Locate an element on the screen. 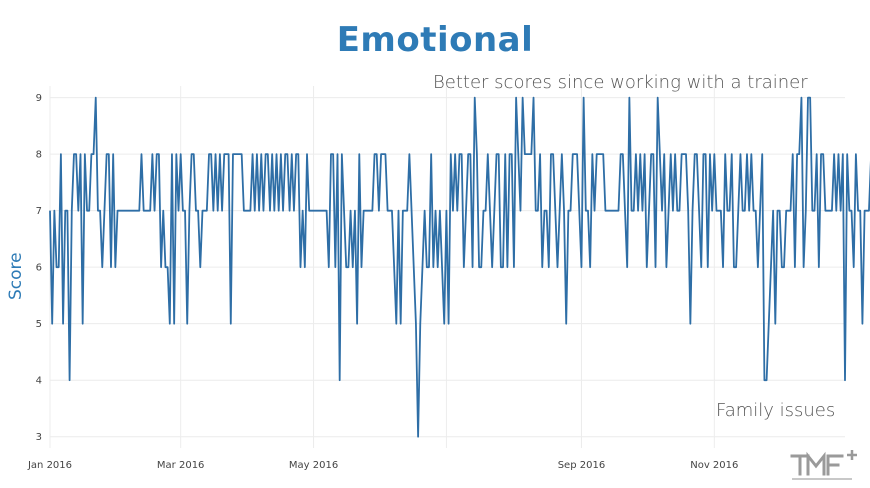  x-tick-label: Mar 2016 is located at coordinates (181, 465).